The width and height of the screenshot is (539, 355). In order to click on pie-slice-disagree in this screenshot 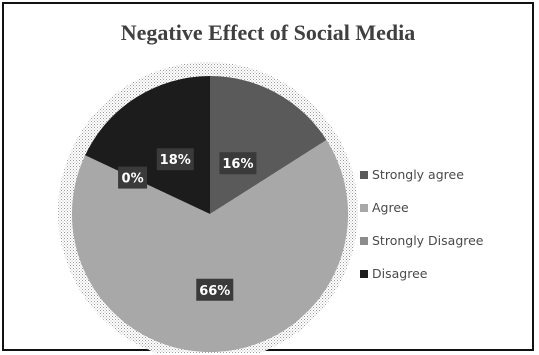, I will do `click(147, 145)`.